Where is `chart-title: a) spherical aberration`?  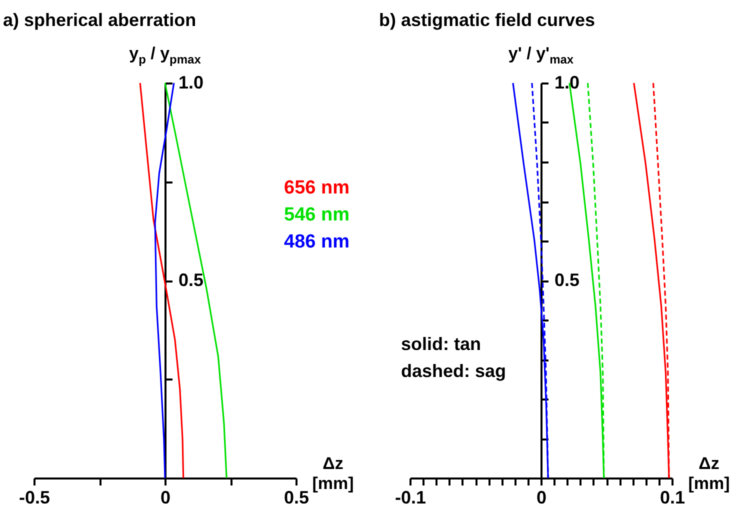 chart-title: a) spherical aberration is located at coordinates (99, 20).